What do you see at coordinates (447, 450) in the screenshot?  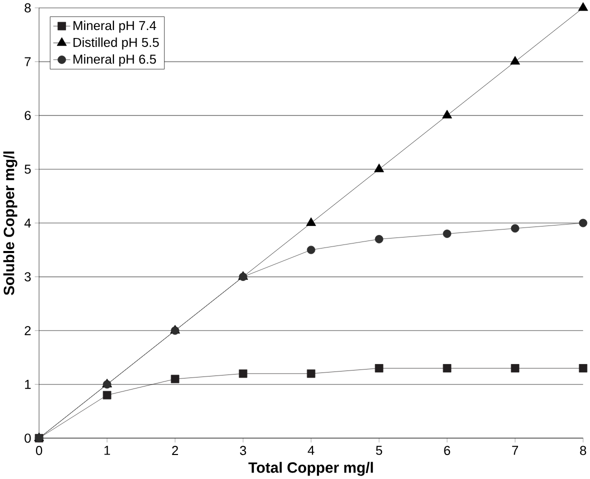 I see `x-tick-label: 6` at bounding box center [447, 450].